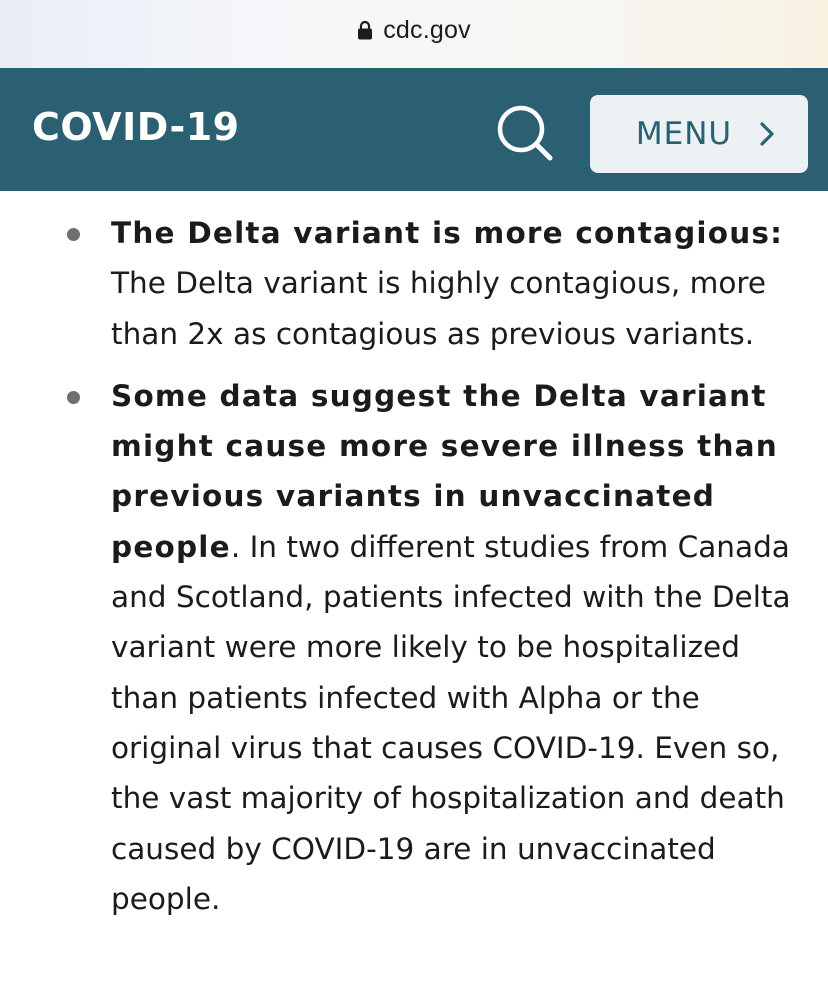 This screenshot has width=828, height=985. I want to click on search-button, so click(524, 134).